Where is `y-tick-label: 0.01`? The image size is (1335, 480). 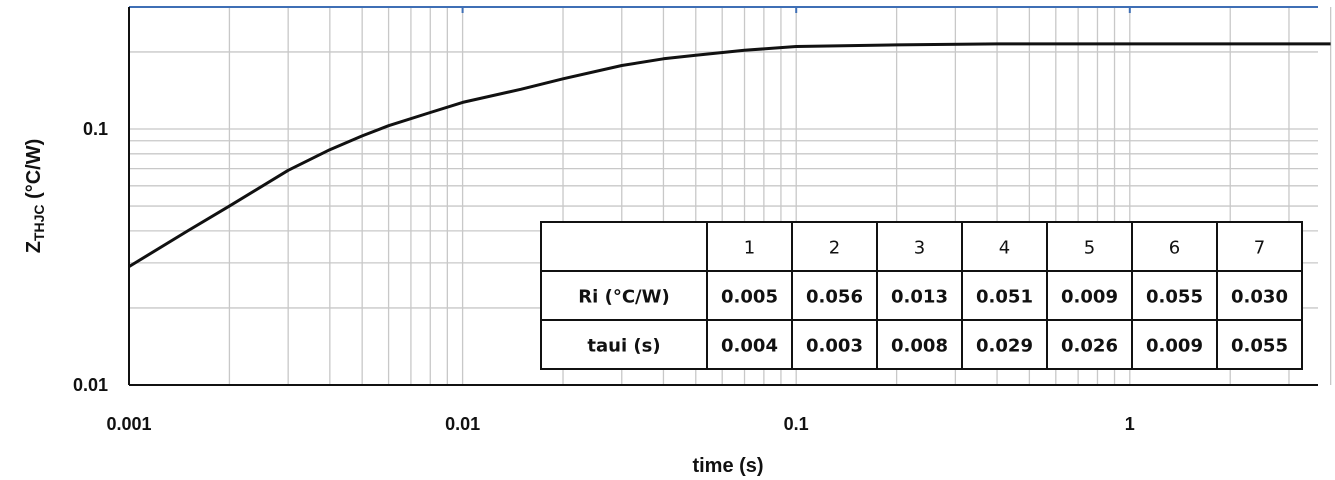 y-tick-label: 0.01 is located at coordinates (90, 385).